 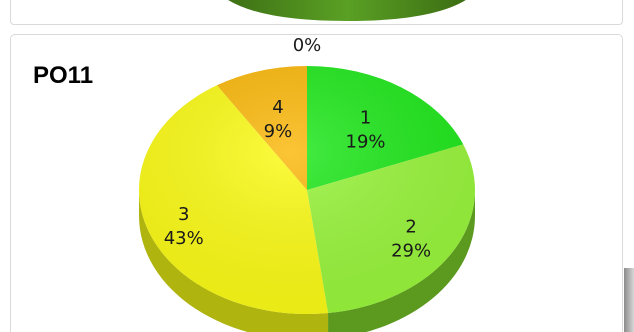 I want to click on previous-chart-fragment, so click(x=347, y=10).